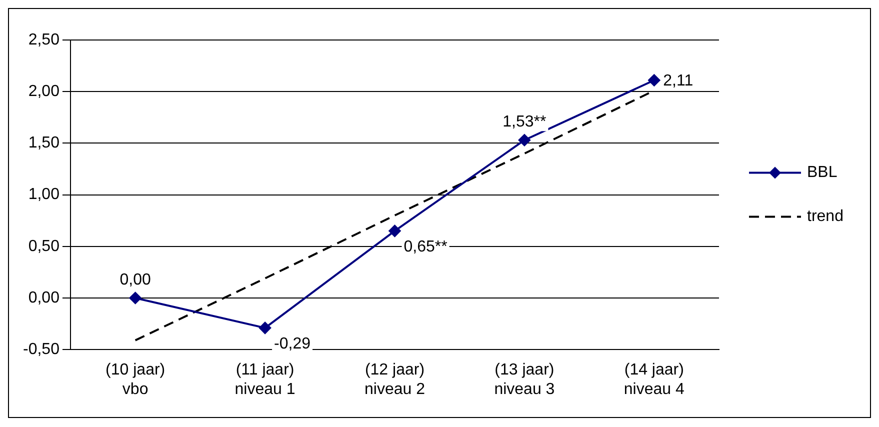 The width and height of the screenshot is (879, 427). What do you see at coordinates (678, 81) in the screenshot?
I see `data-label: 2,11` at bounding box center [678, 81].